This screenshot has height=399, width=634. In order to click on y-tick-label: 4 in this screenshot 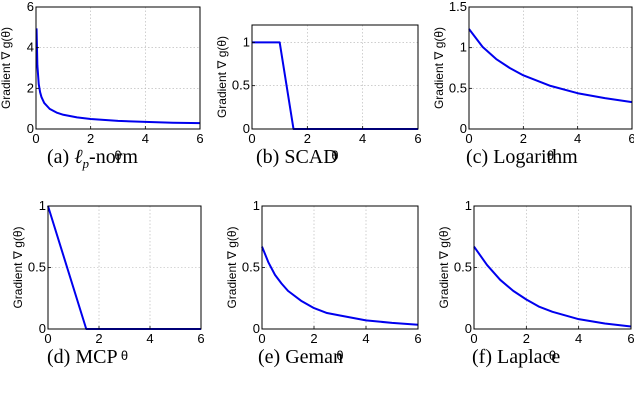, I will do `click(30, 47)`.